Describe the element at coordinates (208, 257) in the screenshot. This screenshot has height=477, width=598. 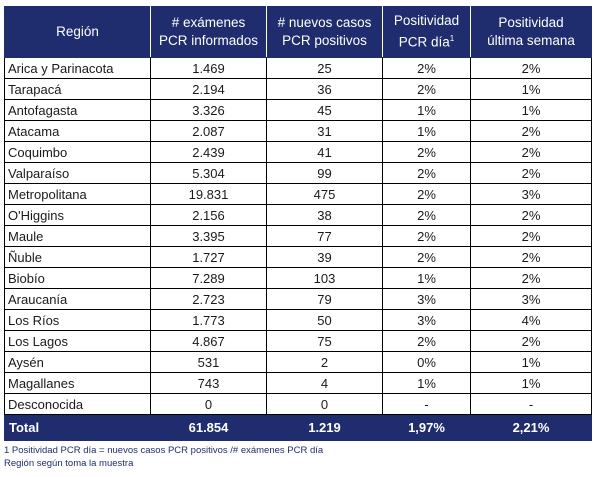
I see `row-examenes: 1.727` at that location.